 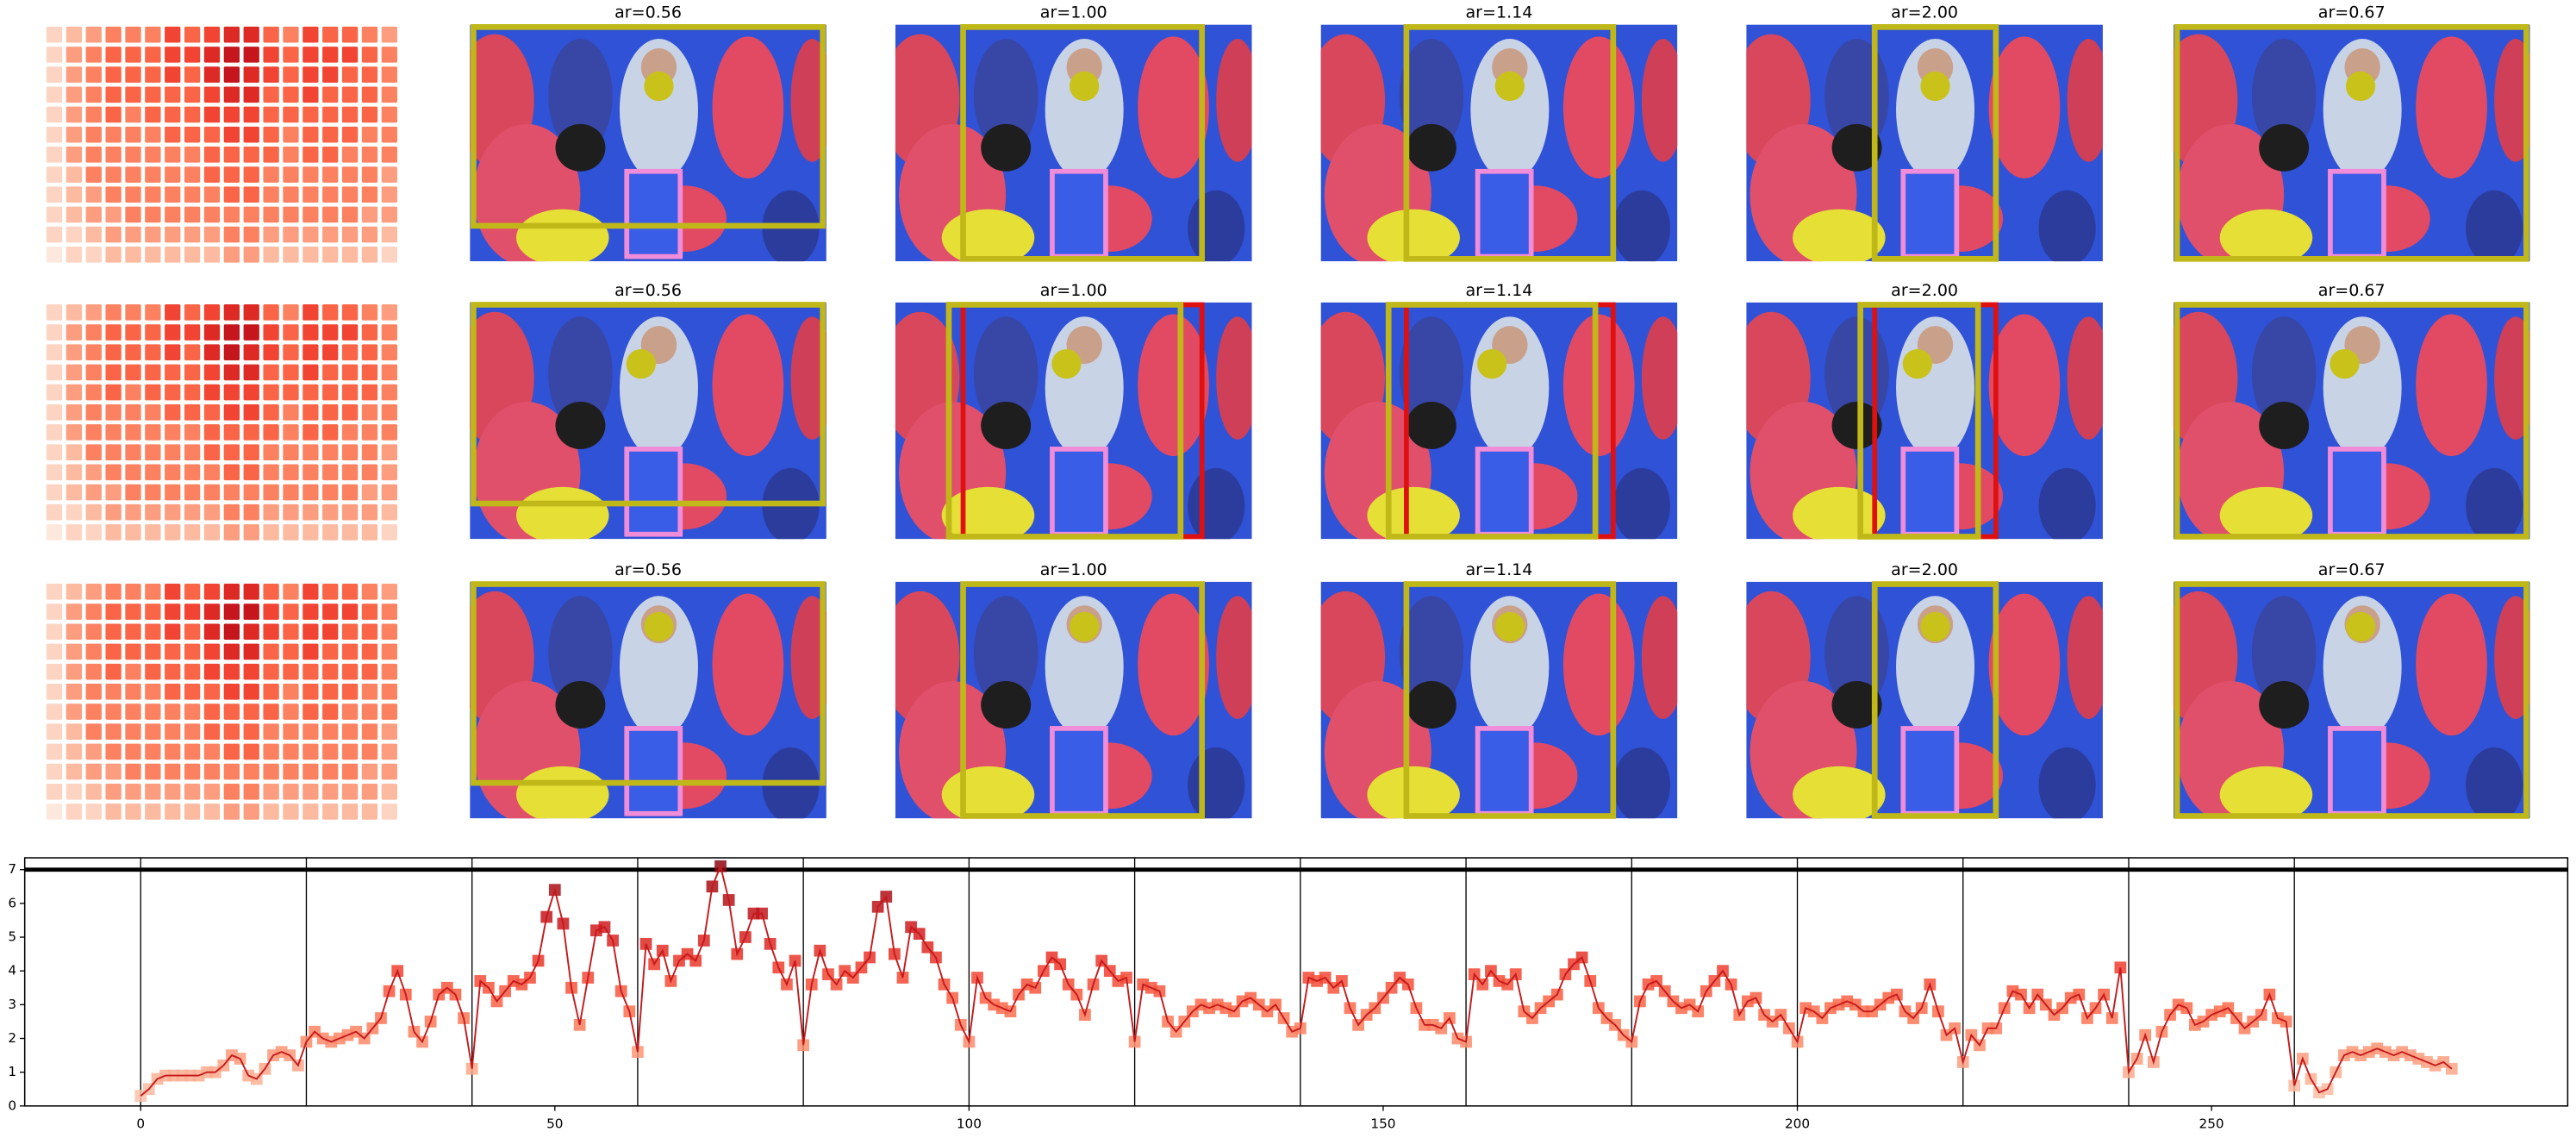 I want to click on panel-title: ar=0.56, so click(x=648, y=290).